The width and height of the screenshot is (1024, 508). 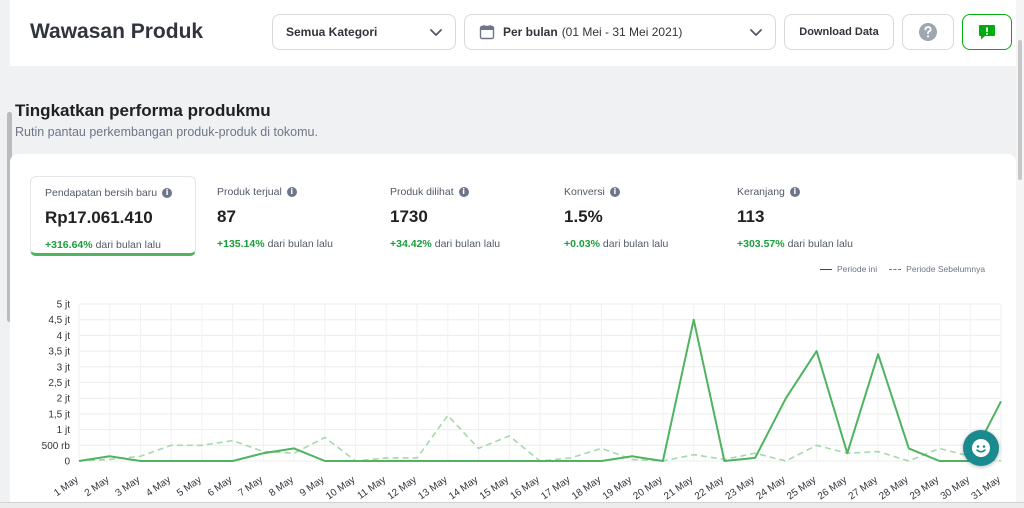 What do you see at coordinates (946, 269) in the screenshot?
I see `legend-previous: Periode Sebelumnya` at bounding box center [946, 269].